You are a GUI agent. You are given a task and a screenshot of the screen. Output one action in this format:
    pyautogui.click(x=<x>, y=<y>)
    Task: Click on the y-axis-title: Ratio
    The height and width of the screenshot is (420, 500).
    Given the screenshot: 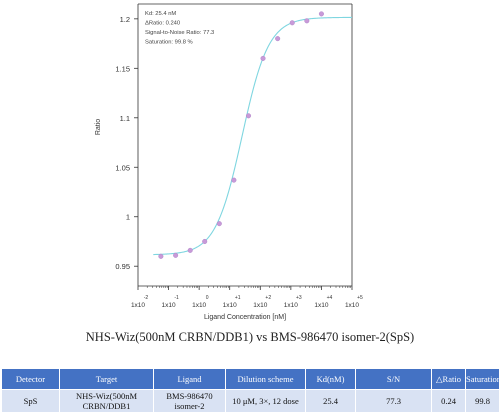 What is the action you would take?
    pyautogui.click(x=98, y=127)
    